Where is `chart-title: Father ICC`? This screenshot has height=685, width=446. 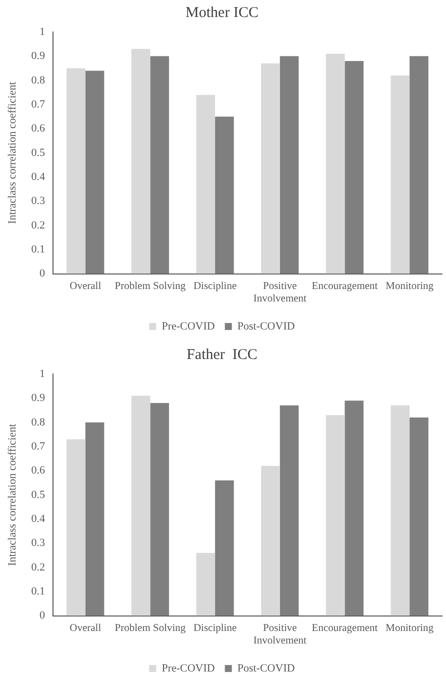
chart-title: Father ICC is located at coordinates (222, 354).